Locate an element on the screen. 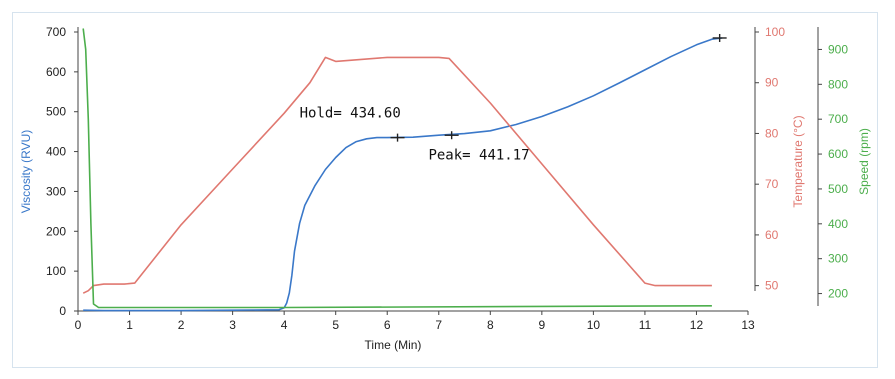 The height and width of the screenshot is (379, 895). x-tick-label: 8 is located at coordinates (490, 325).